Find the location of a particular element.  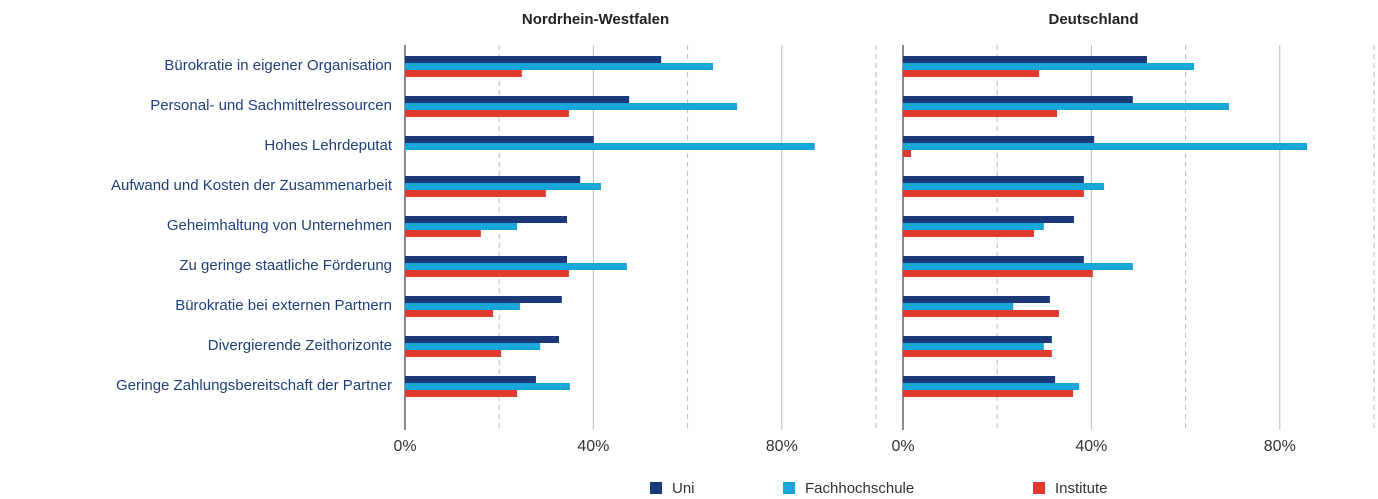

category-label: Bürokratie bei externen Partnern is located at coordinates (283, 305).